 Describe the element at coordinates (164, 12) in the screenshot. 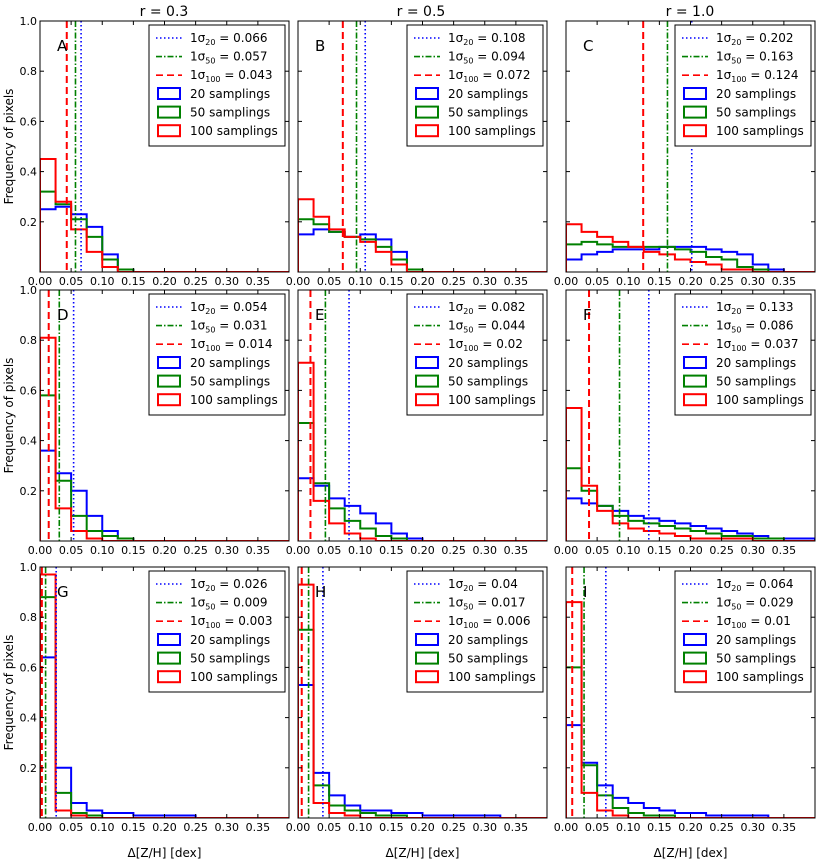

I see `column-title-r03: r = 0.3` at that location.